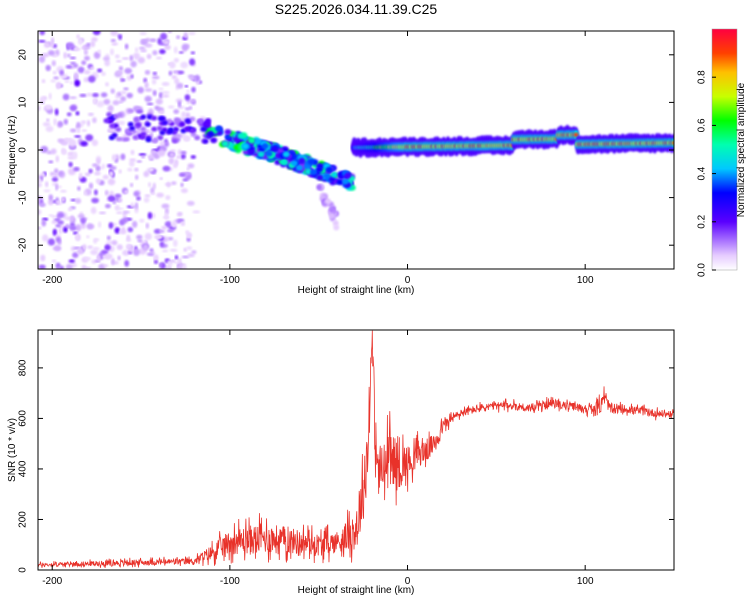 The width and height of the screenshot is (750, 600). What do you see at coordinates (702, 173) in the screenshot?
I see `colorbar-tick-label: 0.4` at bounding box center [702, 173].